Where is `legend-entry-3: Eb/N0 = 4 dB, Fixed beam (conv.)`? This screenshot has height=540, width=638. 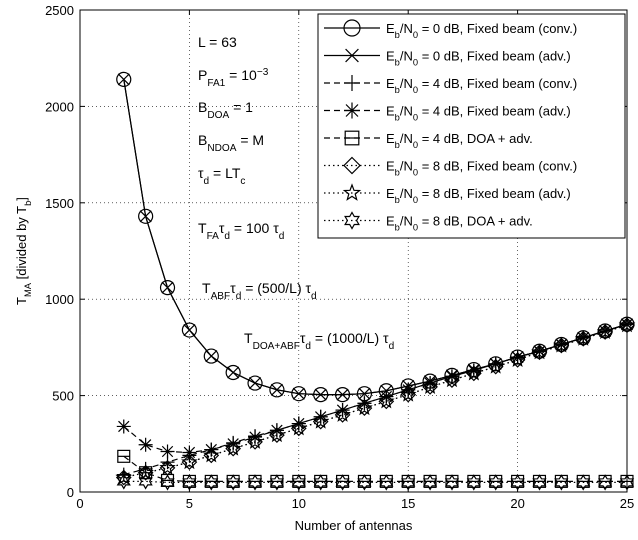 legend-entry-3: Eb/N0 = 4 dB, Fixed beam (conv.) is located at coordinates (450, 85).